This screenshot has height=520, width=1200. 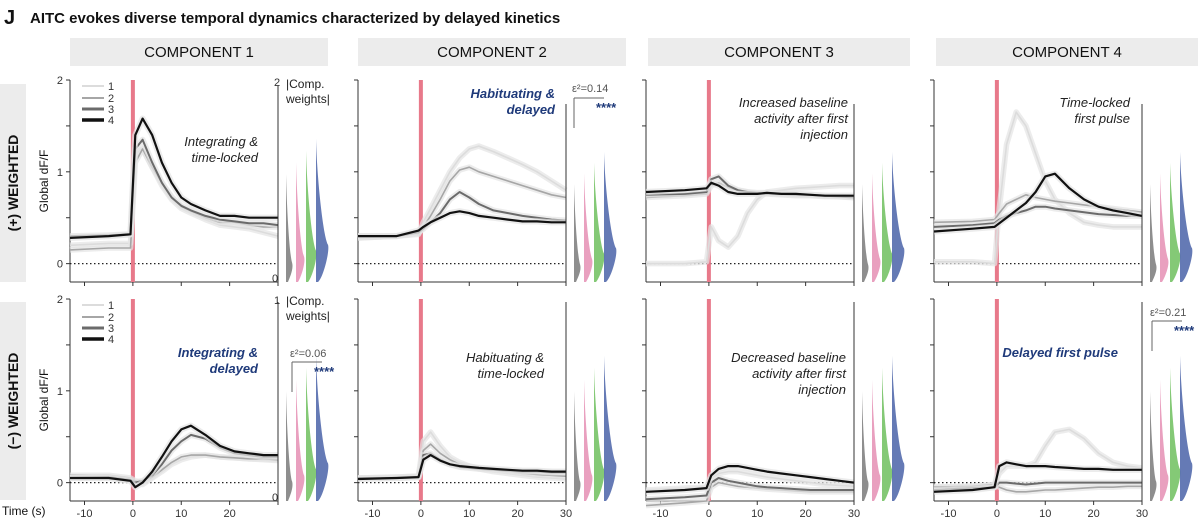 I want to click on legend-label: 4, so click(x=111, y=340).